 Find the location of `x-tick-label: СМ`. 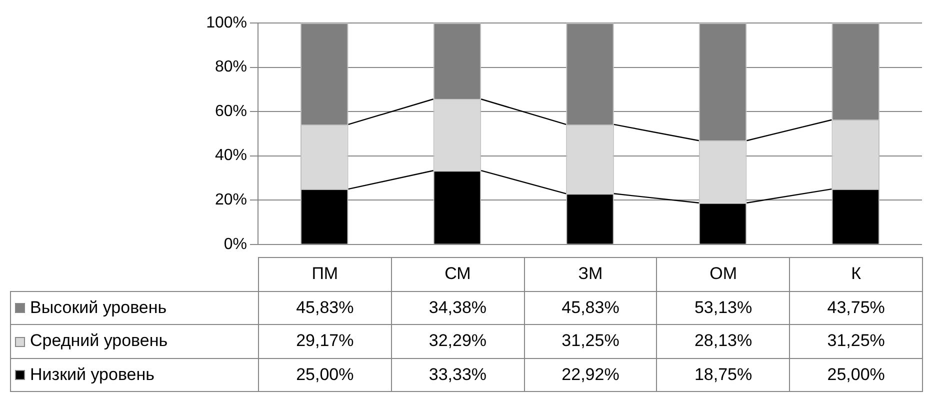

x-tick-label: СМ is located at coordinates (457, 274).